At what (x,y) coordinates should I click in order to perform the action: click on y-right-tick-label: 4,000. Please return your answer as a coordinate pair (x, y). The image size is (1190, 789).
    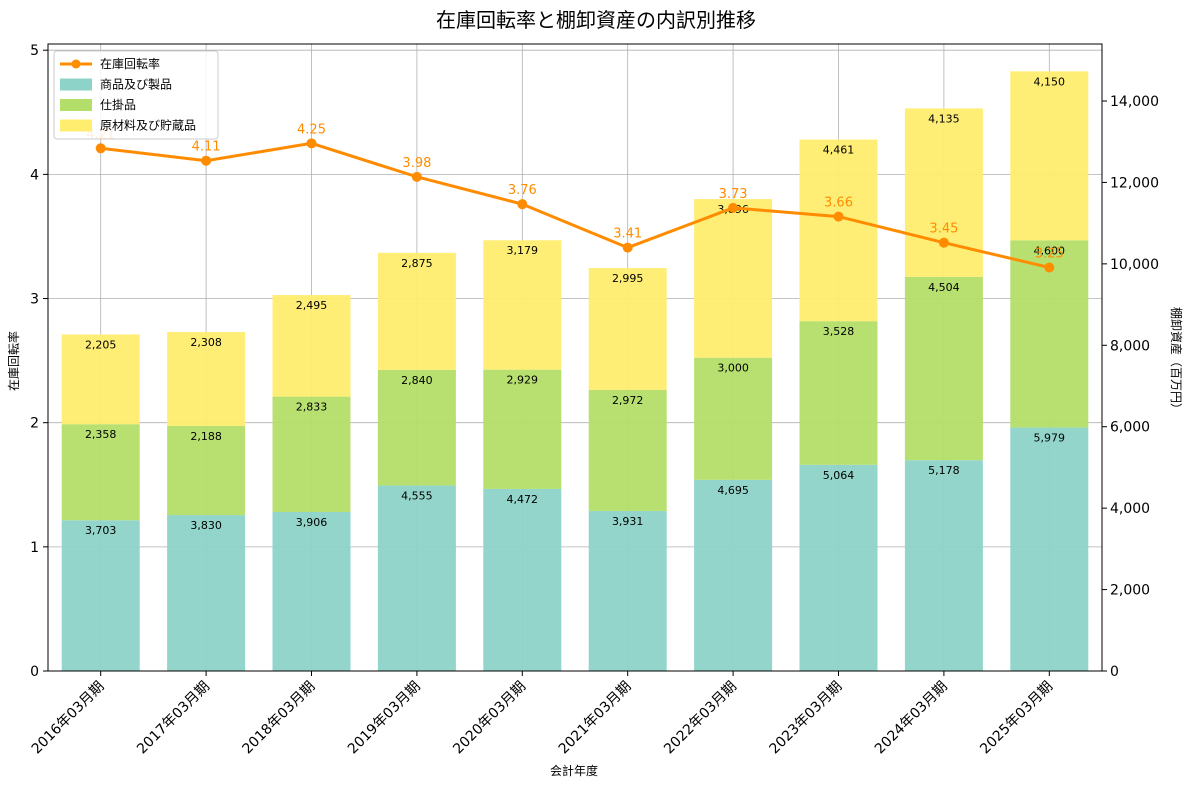
    Looking at the image, I should click on (1130, 509).